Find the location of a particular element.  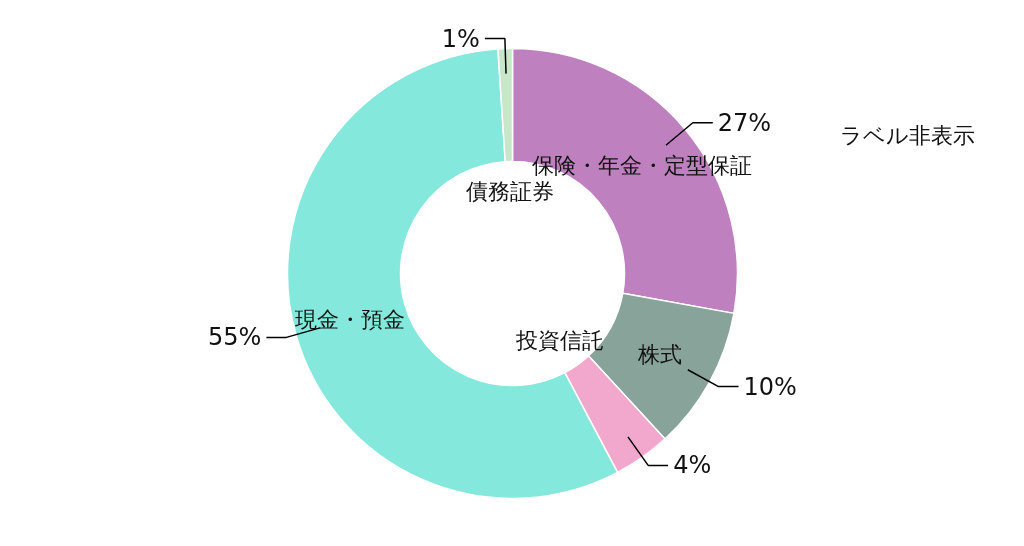

data-label: 4% is located at coordinates (692, 465).